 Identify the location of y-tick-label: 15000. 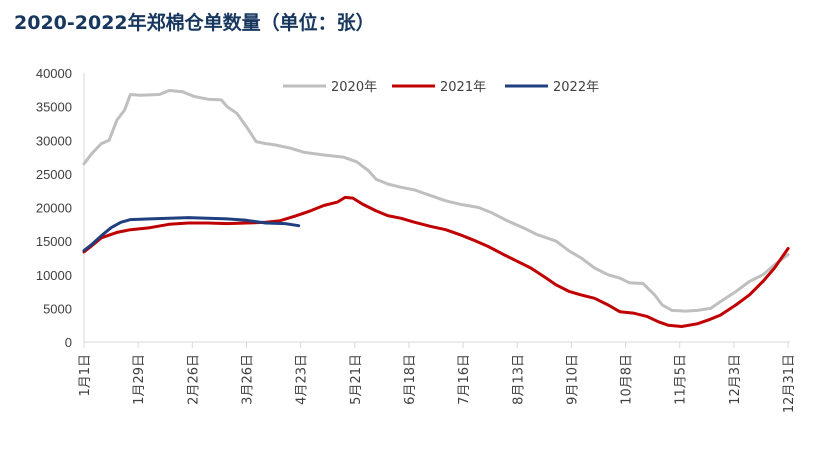
(54, 241).